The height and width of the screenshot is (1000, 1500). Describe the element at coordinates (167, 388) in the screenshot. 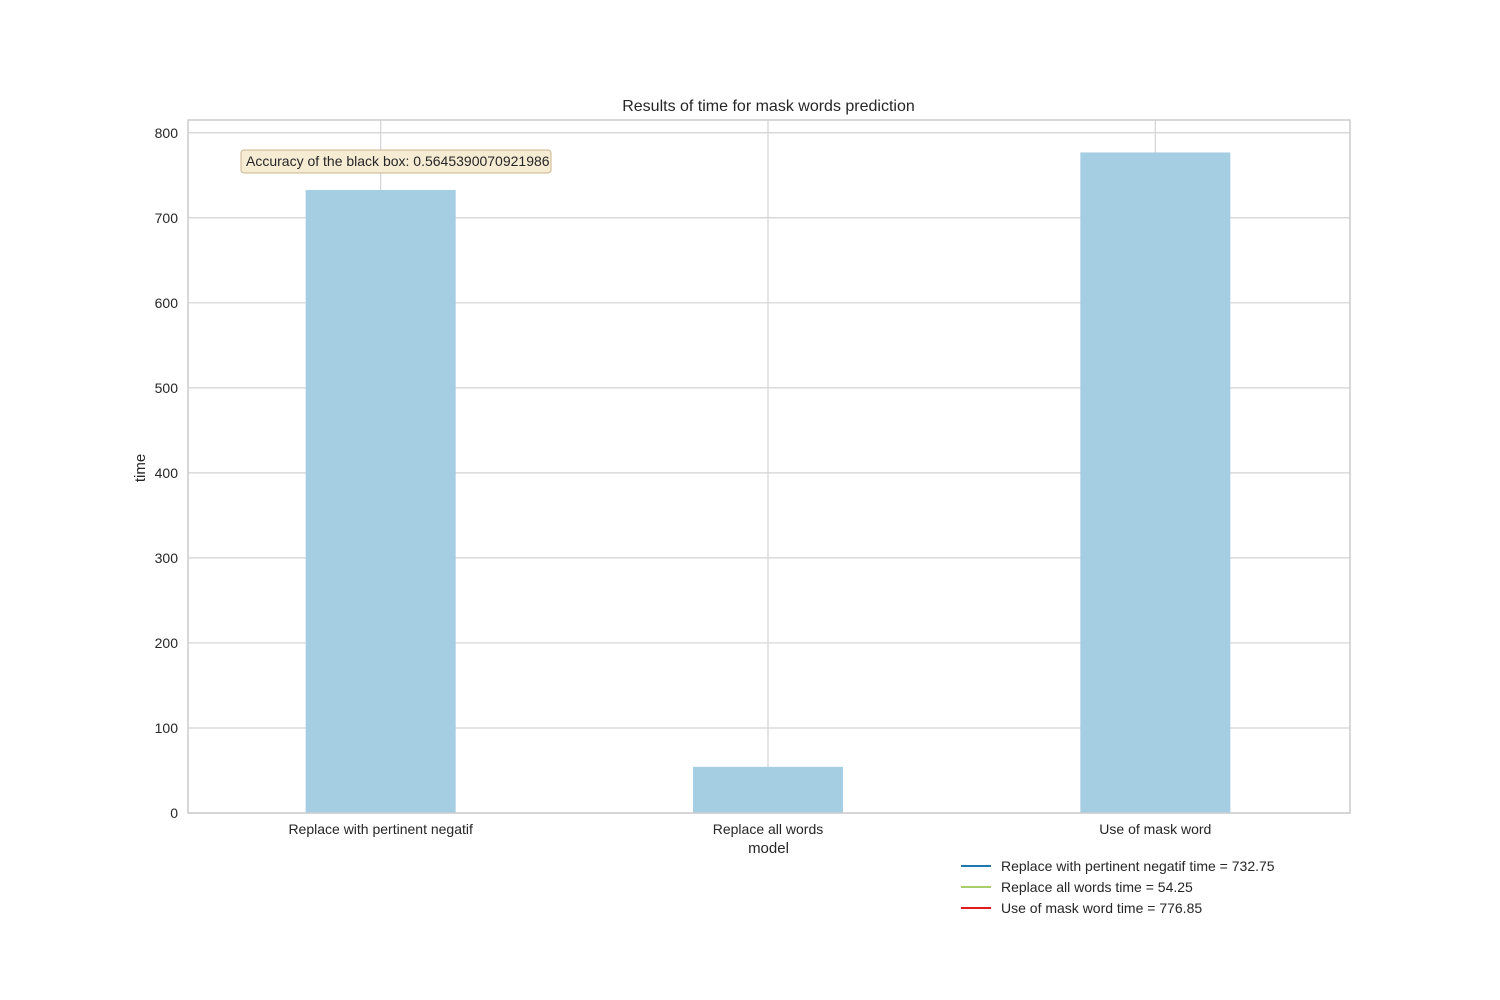

I see `y-tick-label: 500` at that location.